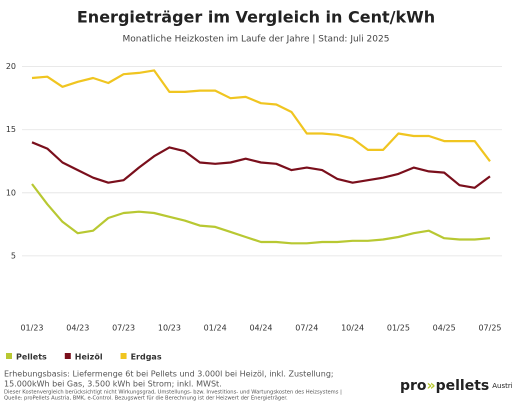  What do you see at coordinates (256, 17) in the screenshot?
I see `chart-title: Energieträger im Vergleich in Cent/kWh` at bounding box center [256, 17].